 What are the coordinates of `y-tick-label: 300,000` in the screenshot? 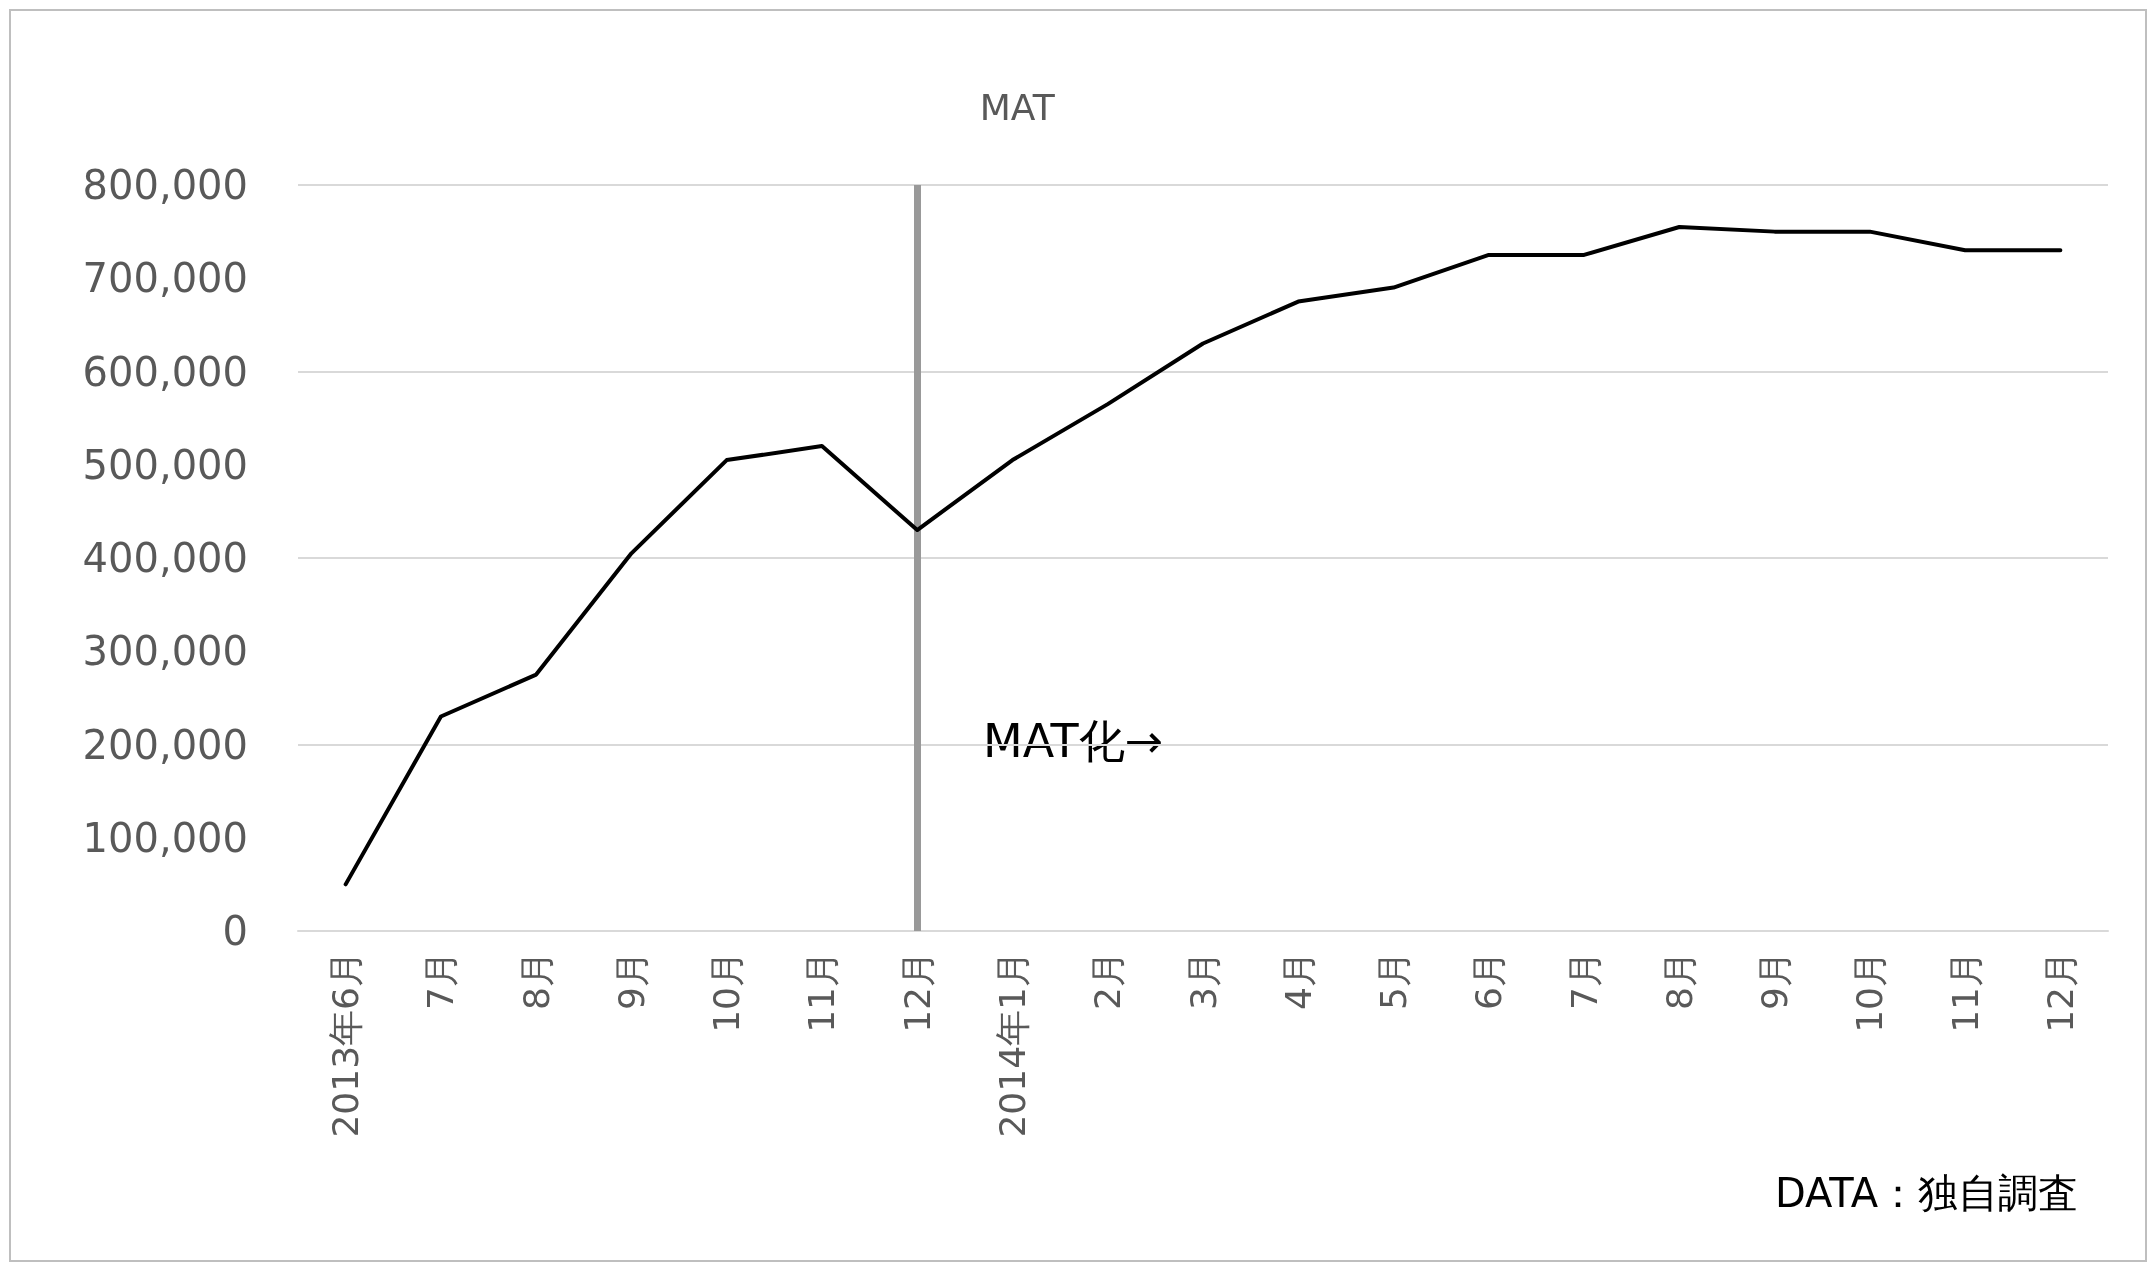 It's located at (165, 651).